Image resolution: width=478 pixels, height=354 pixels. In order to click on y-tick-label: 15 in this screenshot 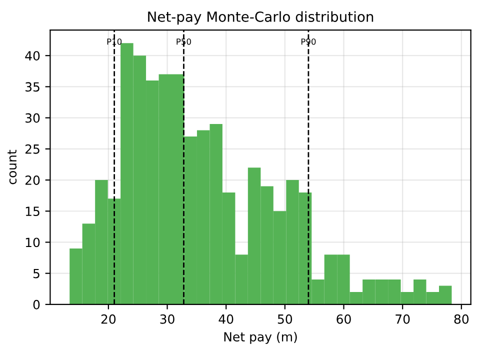, I will do `click(33, 211)`.